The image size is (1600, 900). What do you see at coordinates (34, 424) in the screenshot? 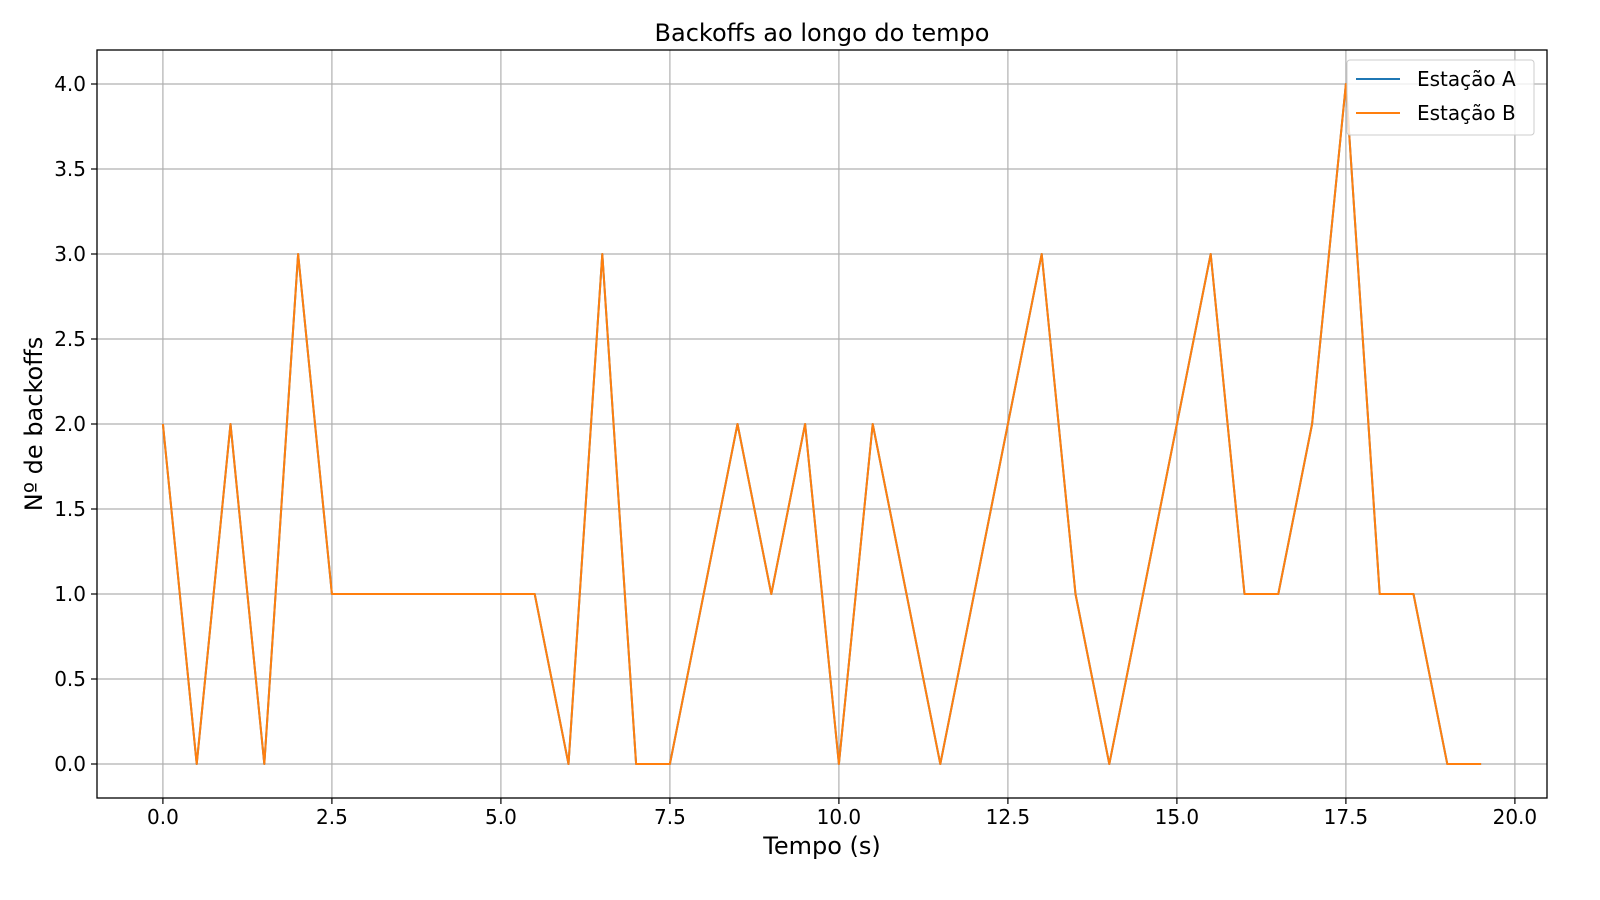
I see `y-axis-label: Nº de backoffs` at bounding box center [34, 424].